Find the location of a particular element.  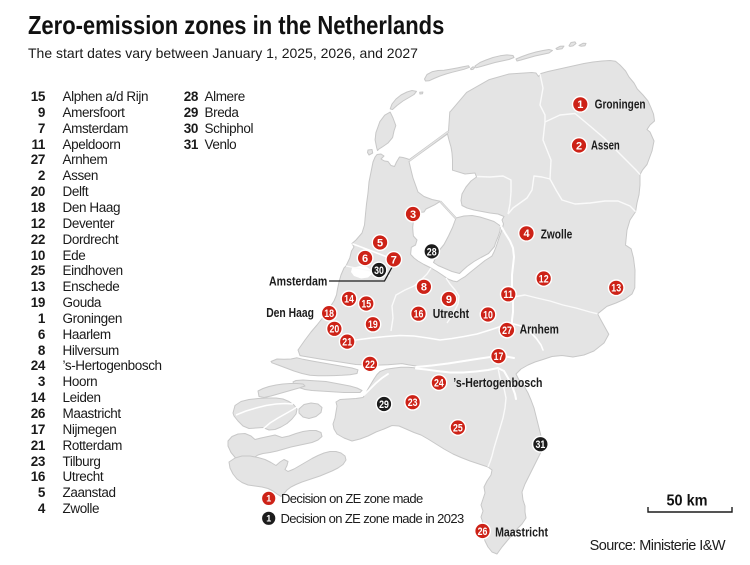

svg-text: 30 is located at coordinates (379, 271).